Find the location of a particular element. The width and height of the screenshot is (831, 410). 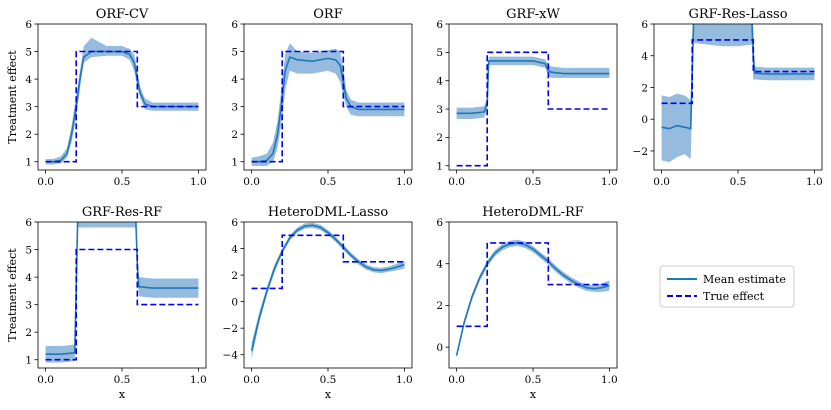

legend-frame is located at coordinates (727, 286).